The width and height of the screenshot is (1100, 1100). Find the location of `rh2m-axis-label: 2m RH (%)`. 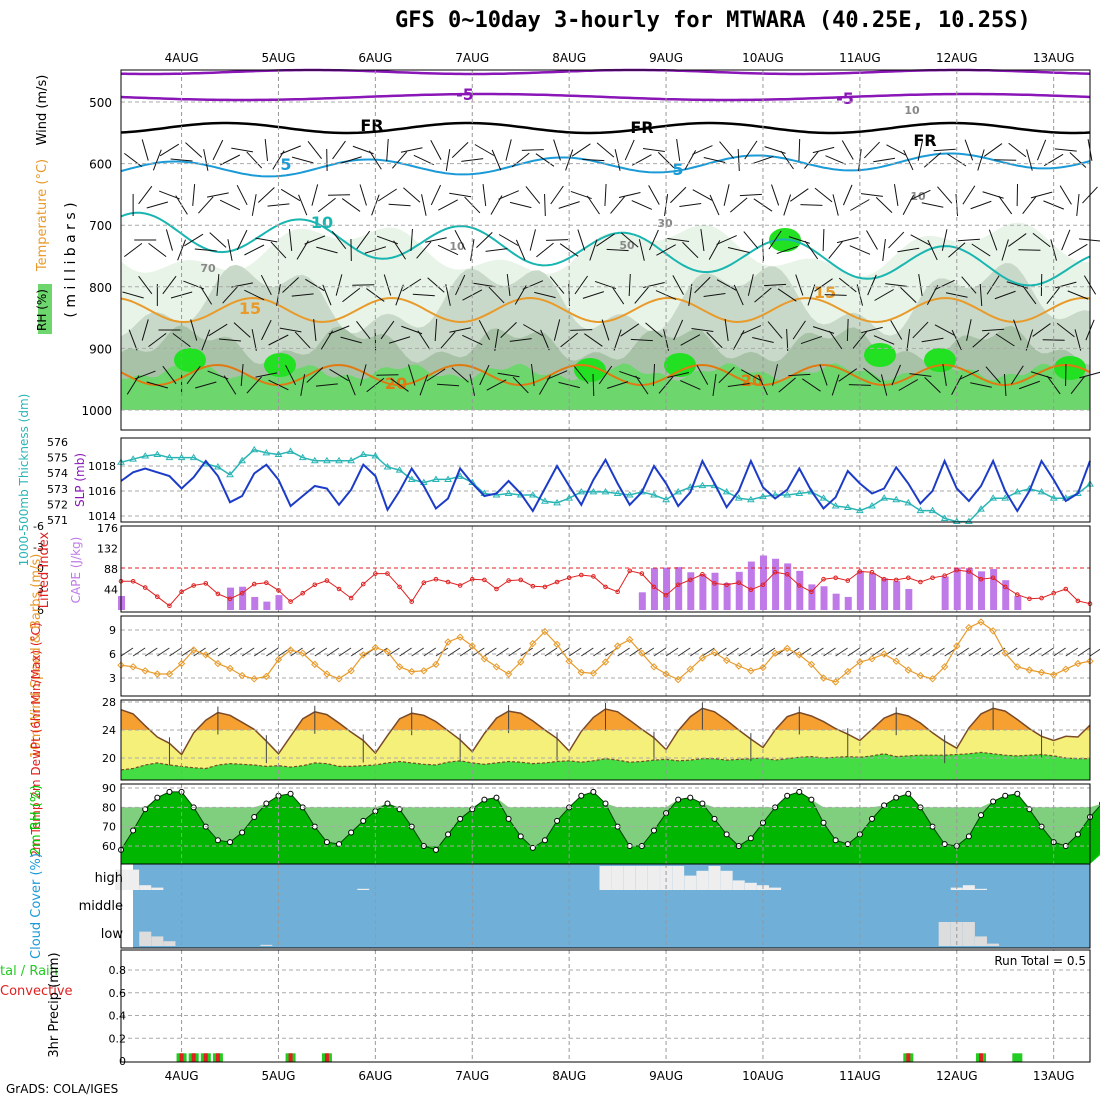

rh2m-axis-label: 2m RH (%) is located at coordinates (36, 820).